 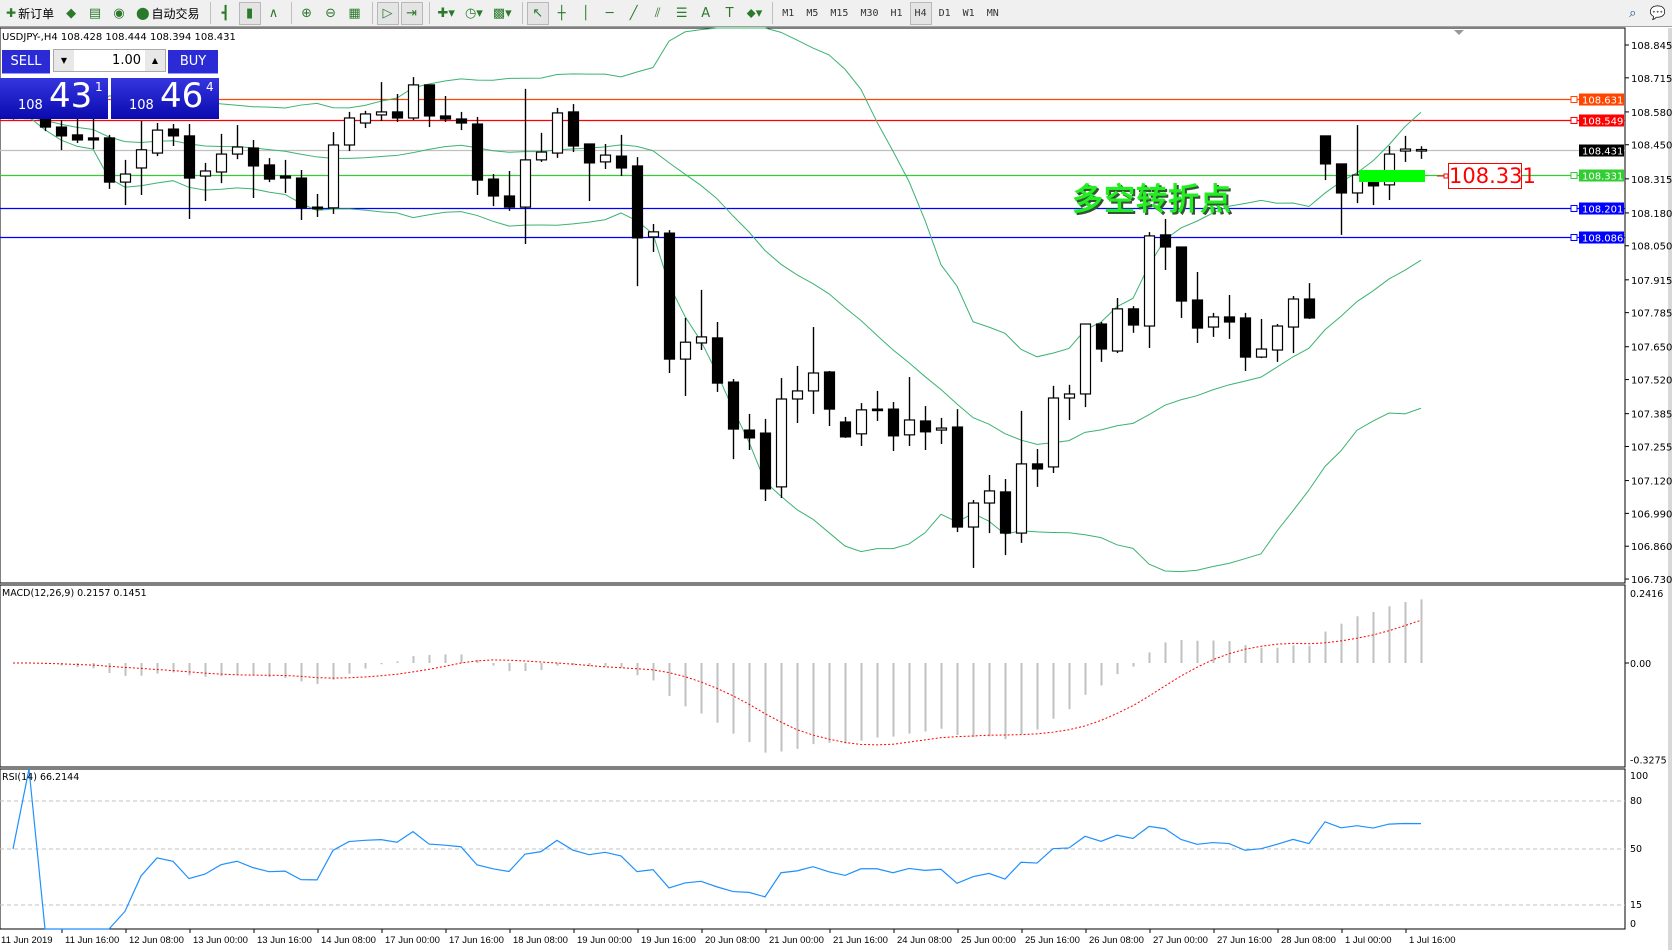 What do you see at coordinates (1651, 79) in the screenshot?
I see `price-tick-label: 108.715` at bounding box center [1651, 79].